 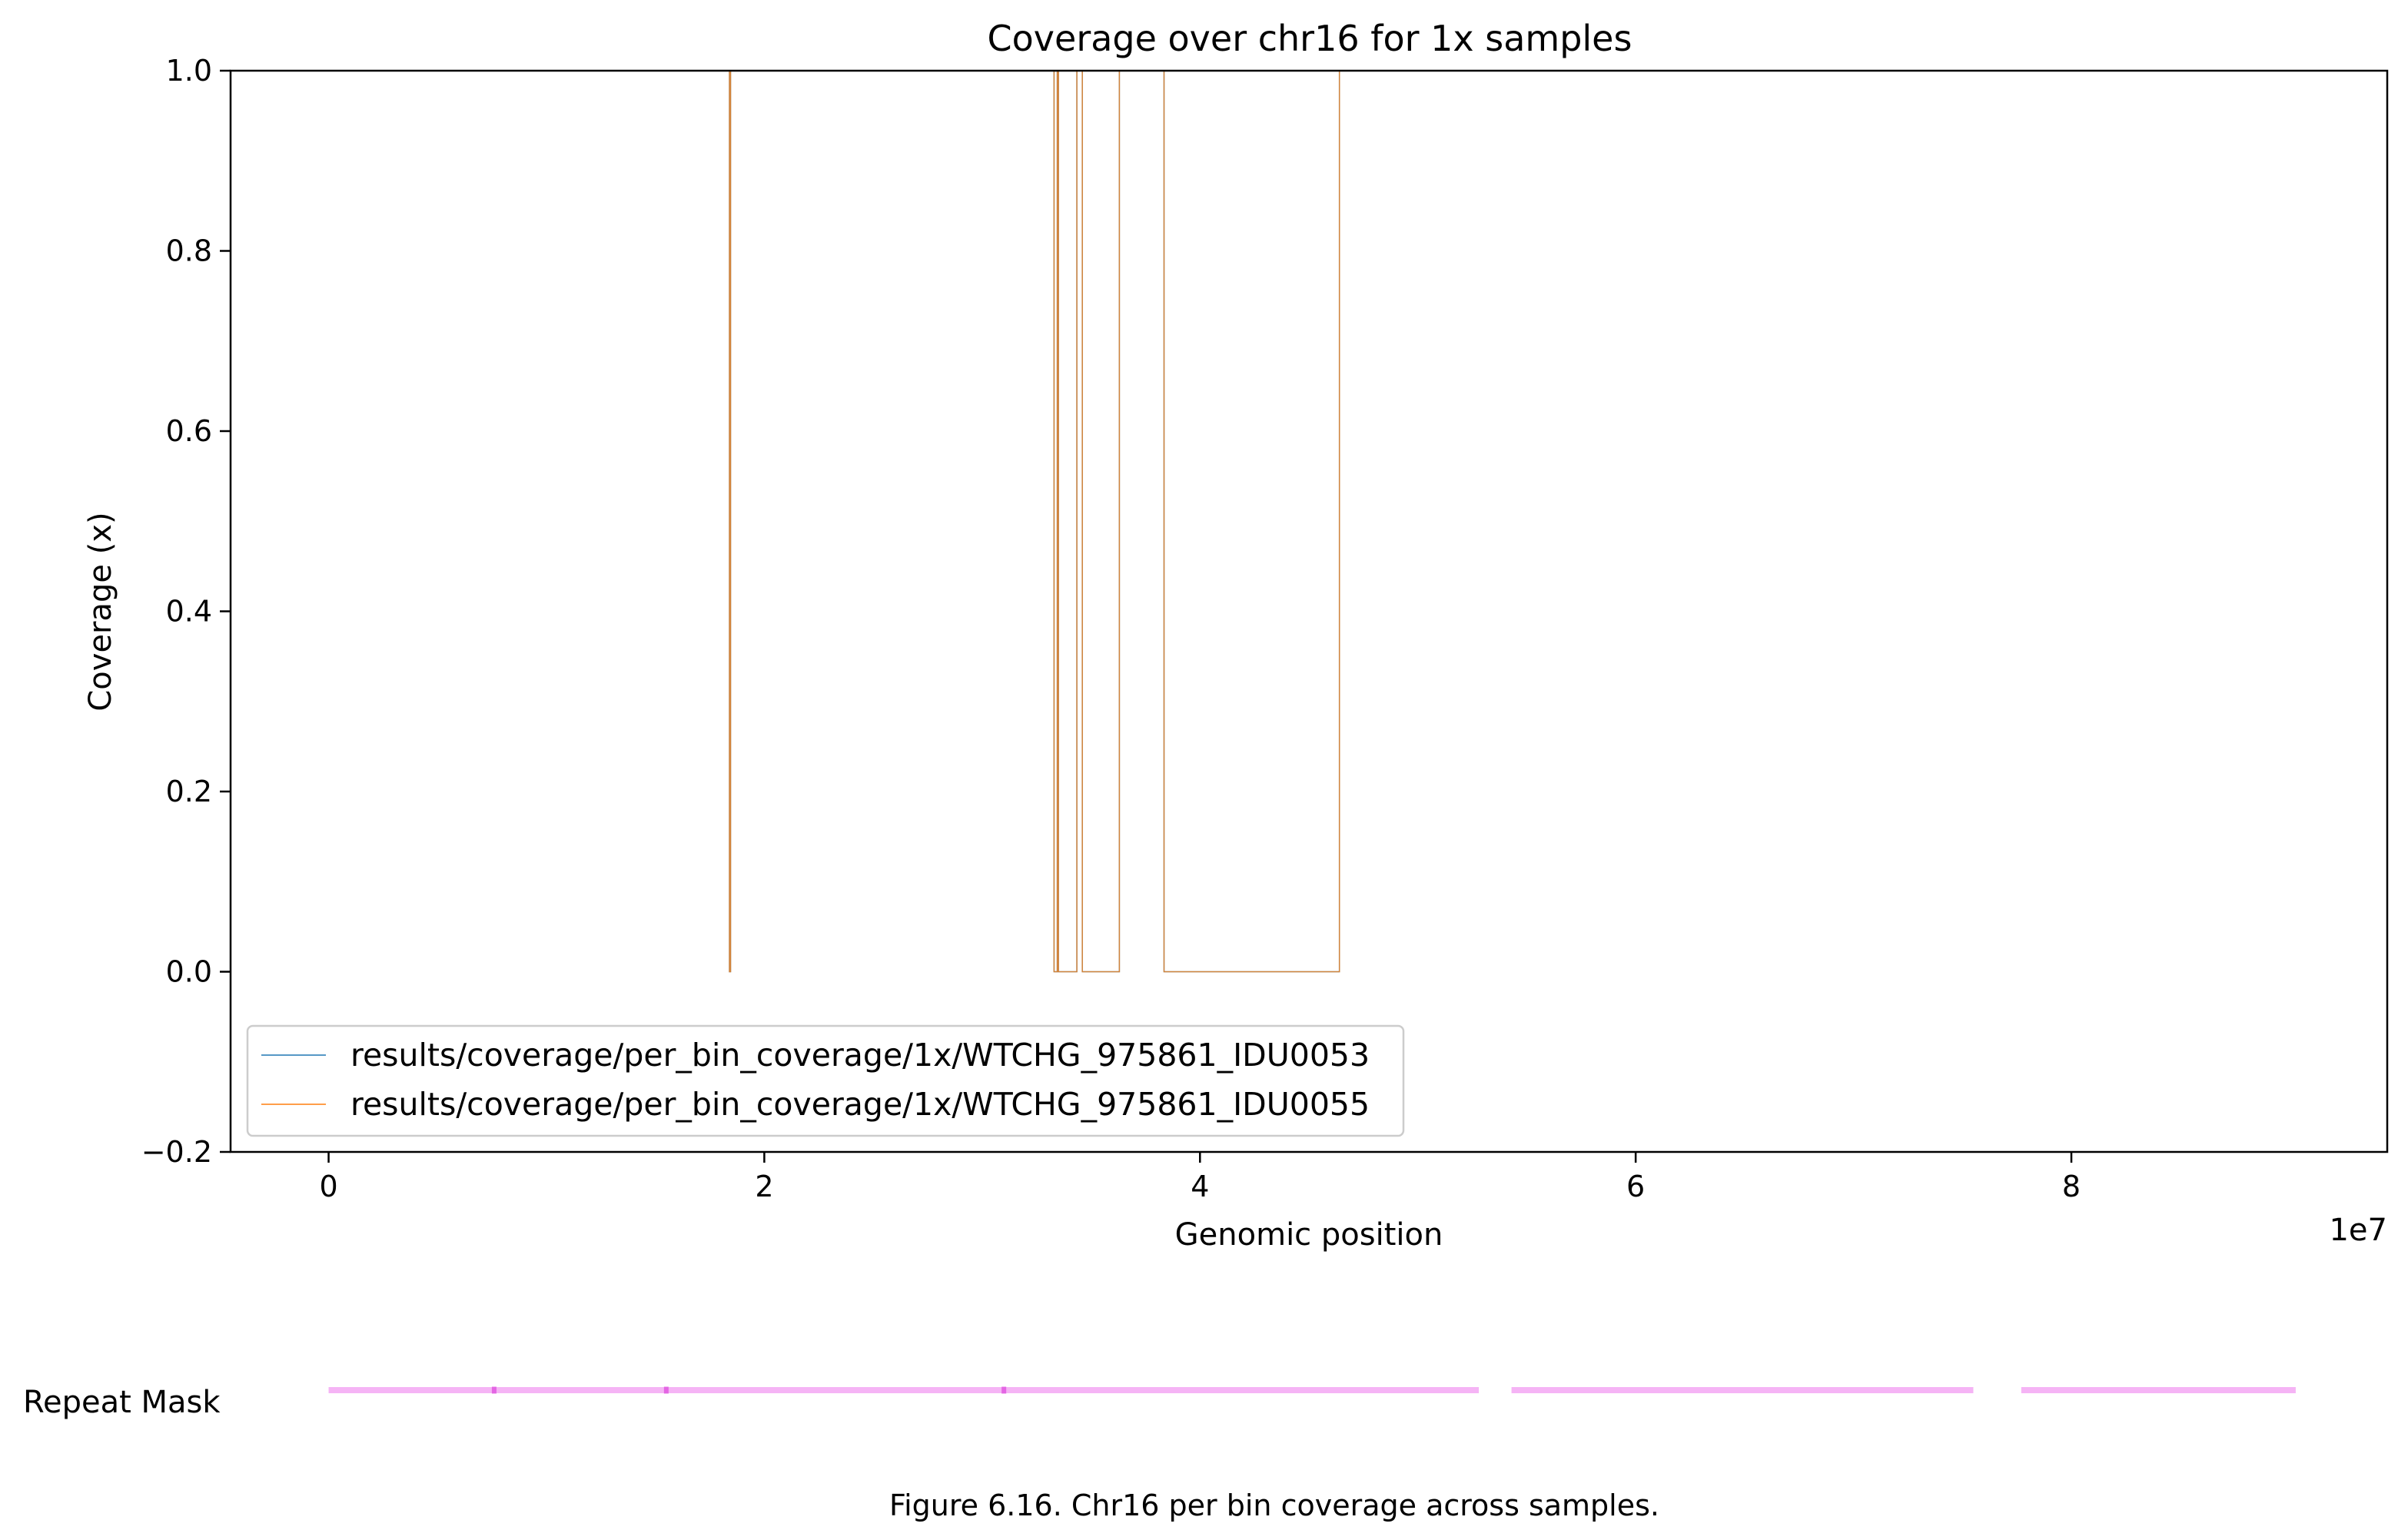 What do you see at coordinates (122, 1402) in the screenshot?
I see `repeat-mask-label: Repeat Mask` at bounding box center [122, 1402].